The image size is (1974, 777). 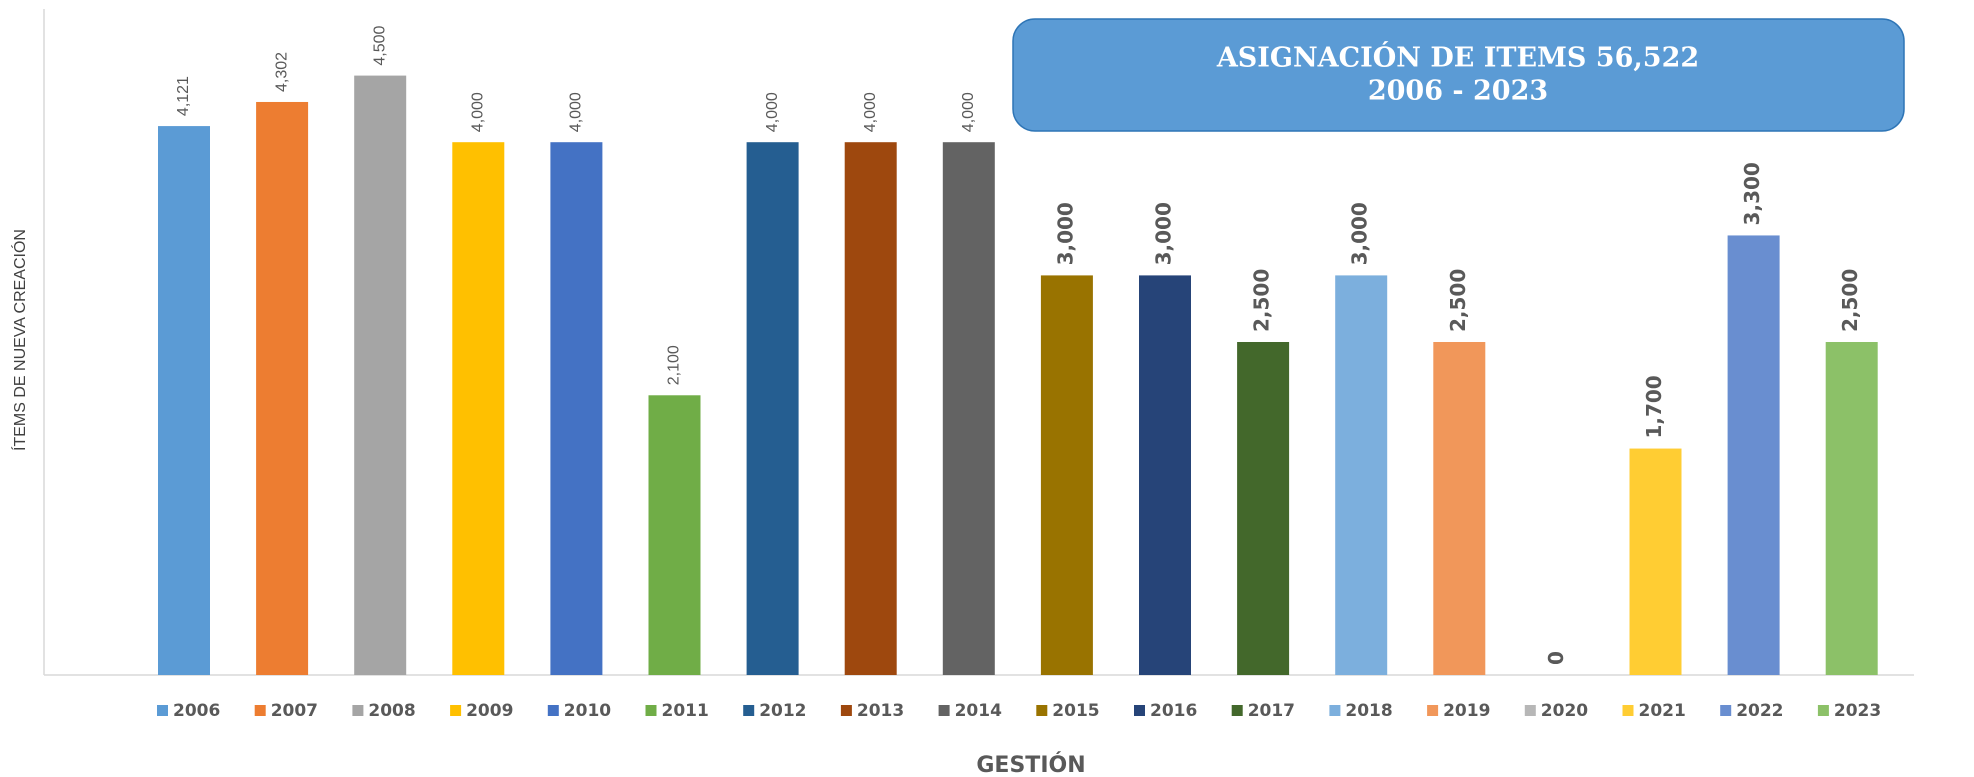 I want to click on legend-label: 2023, so click(x=1857, y=711).